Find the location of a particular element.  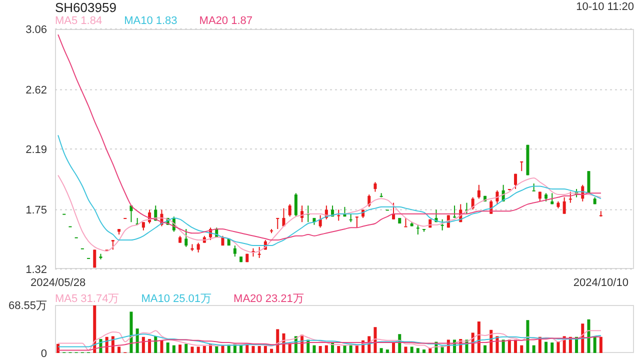

y-tick-label: 68.55万 is located at coordinates (27, 306).